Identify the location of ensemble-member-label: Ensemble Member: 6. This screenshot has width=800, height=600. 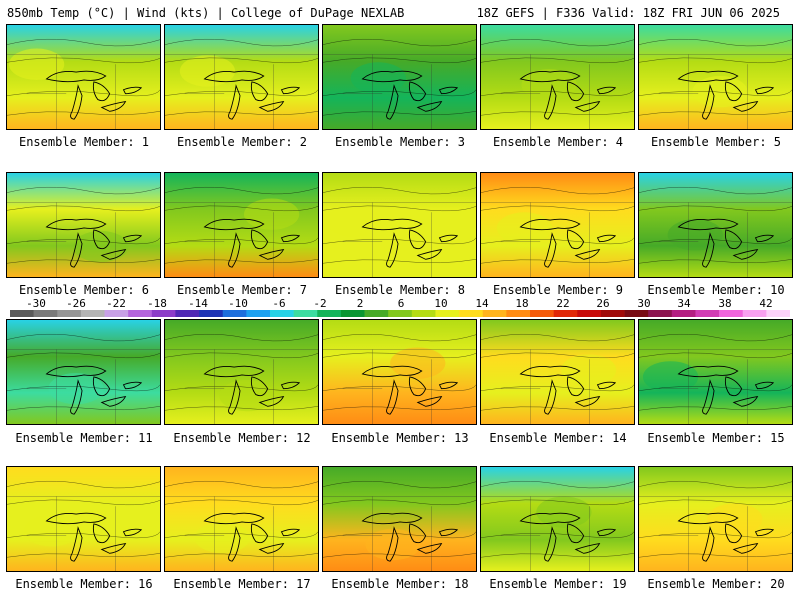
(84, 290).